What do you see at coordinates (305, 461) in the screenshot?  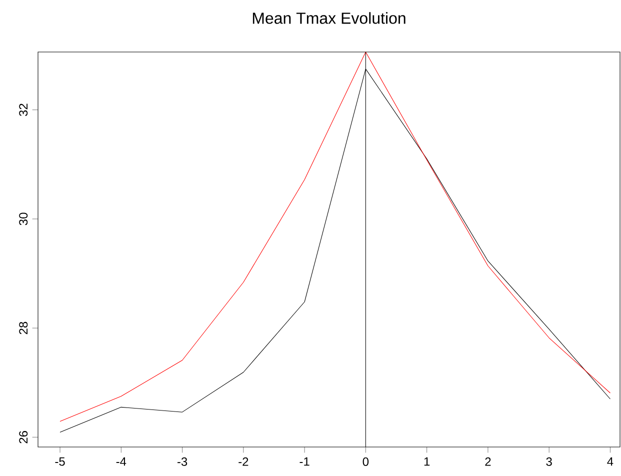 I see `x-tick-label: -1` at bounding box center [305, 461].